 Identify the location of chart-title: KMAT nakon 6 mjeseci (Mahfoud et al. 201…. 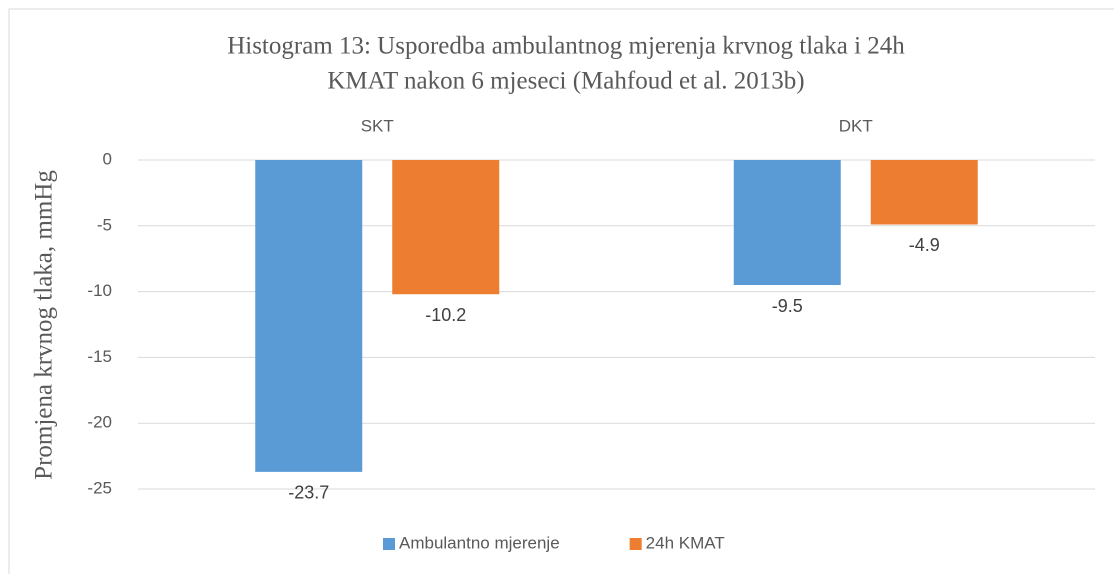
(565, 81).